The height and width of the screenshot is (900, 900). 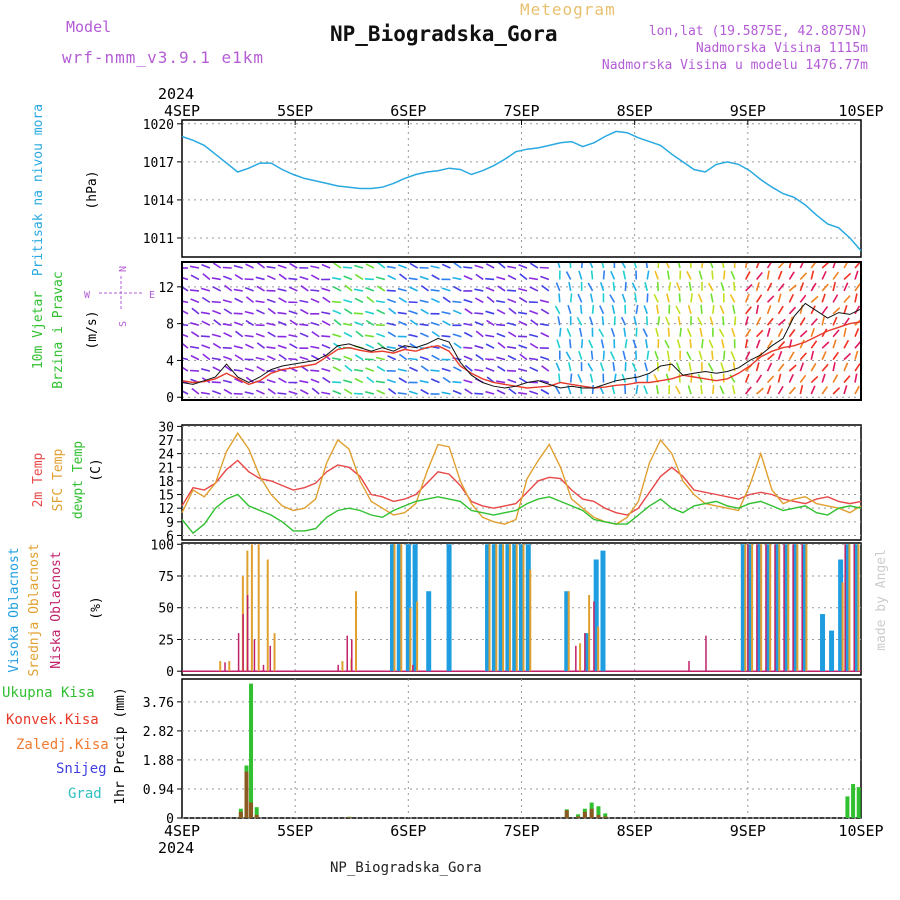 I want to click on lonlat-label: lon,lat (19.5875E, 42.8875N), so click(x=758, y=31).